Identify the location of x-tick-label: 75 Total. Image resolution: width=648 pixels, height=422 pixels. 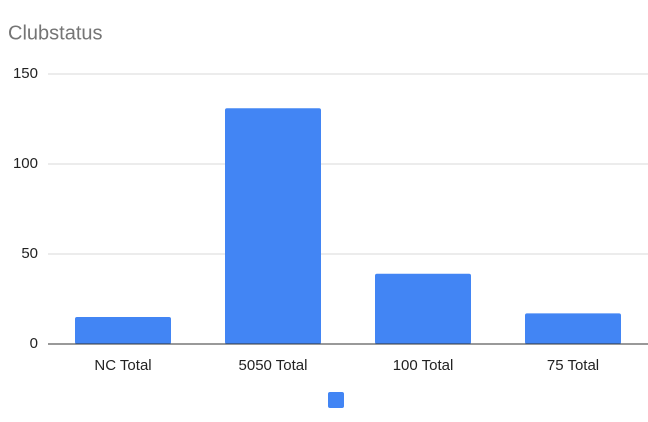
(573, 365).